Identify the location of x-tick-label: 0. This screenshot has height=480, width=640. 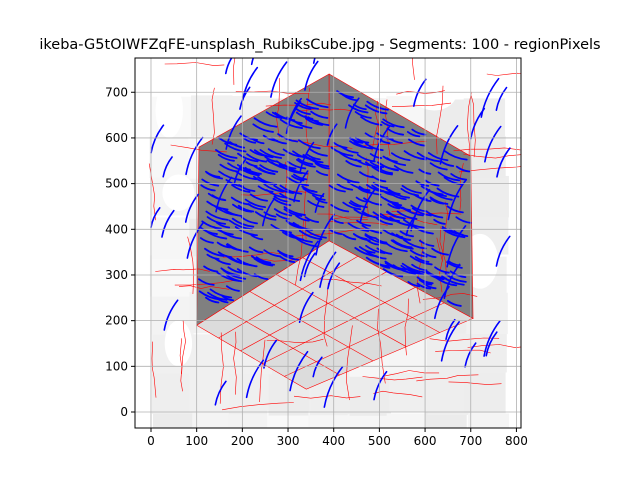
(151, 441).